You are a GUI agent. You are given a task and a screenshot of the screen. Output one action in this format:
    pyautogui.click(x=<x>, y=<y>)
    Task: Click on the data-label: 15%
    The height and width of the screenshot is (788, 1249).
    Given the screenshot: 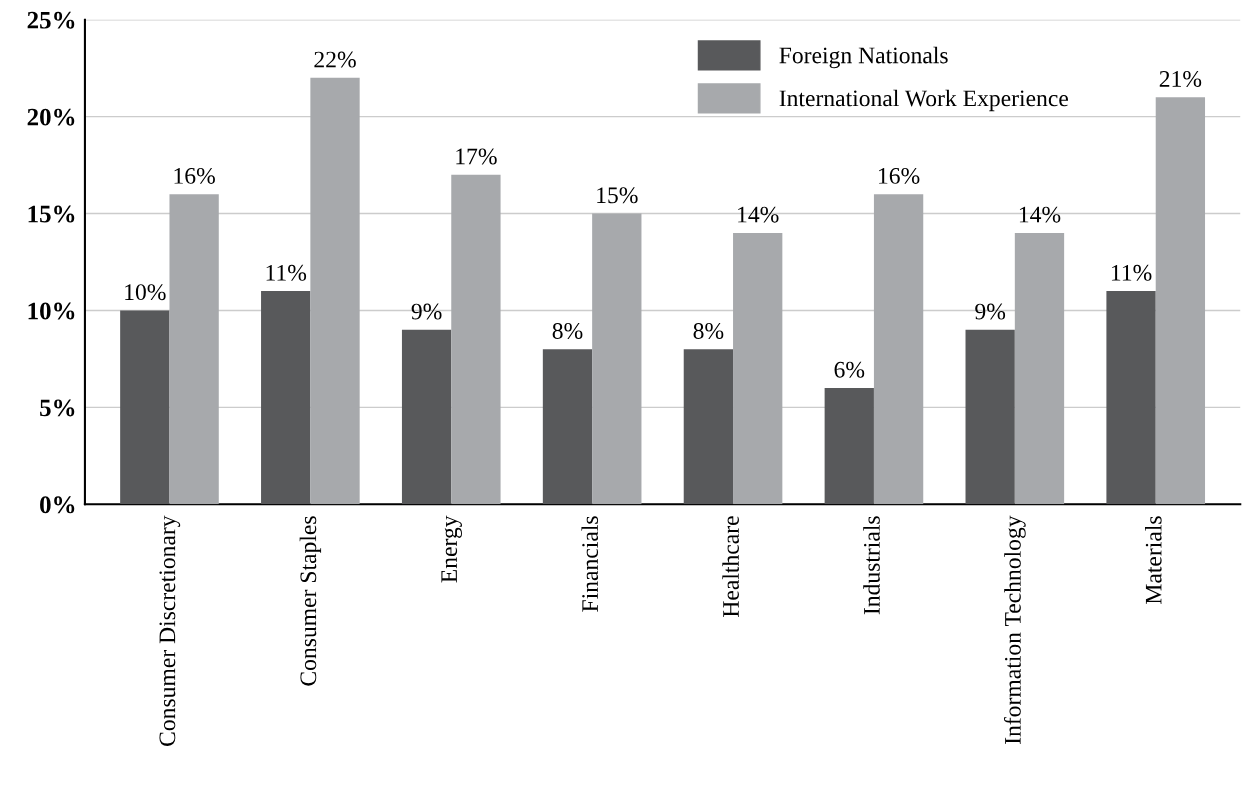 What is the action you would take?
    pyautogui.click(x=617, y=195)
    